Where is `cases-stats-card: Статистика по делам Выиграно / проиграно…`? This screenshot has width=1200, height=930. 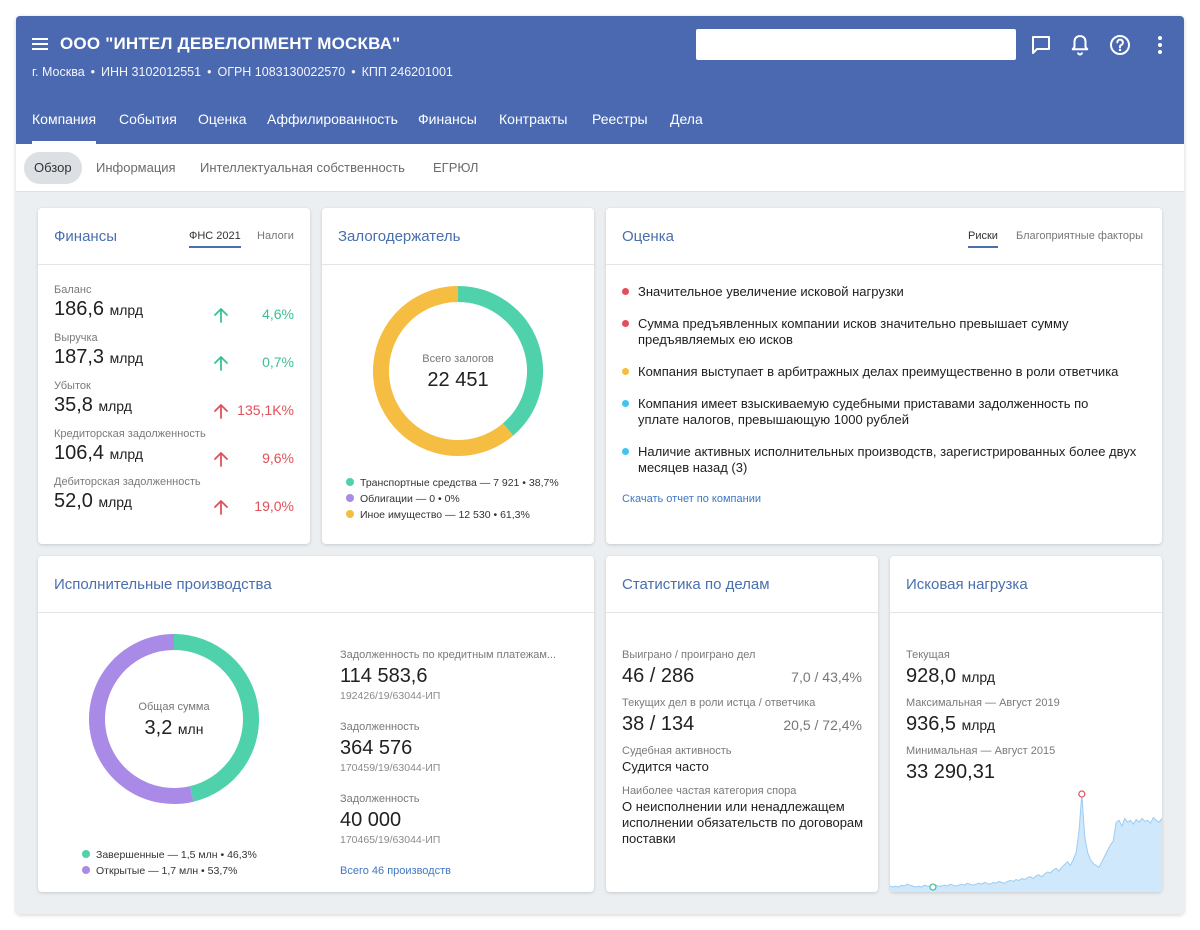
cases-stats-card: Статистика по делам Выиграно / проиграно… is located at coordinates (742, 724).